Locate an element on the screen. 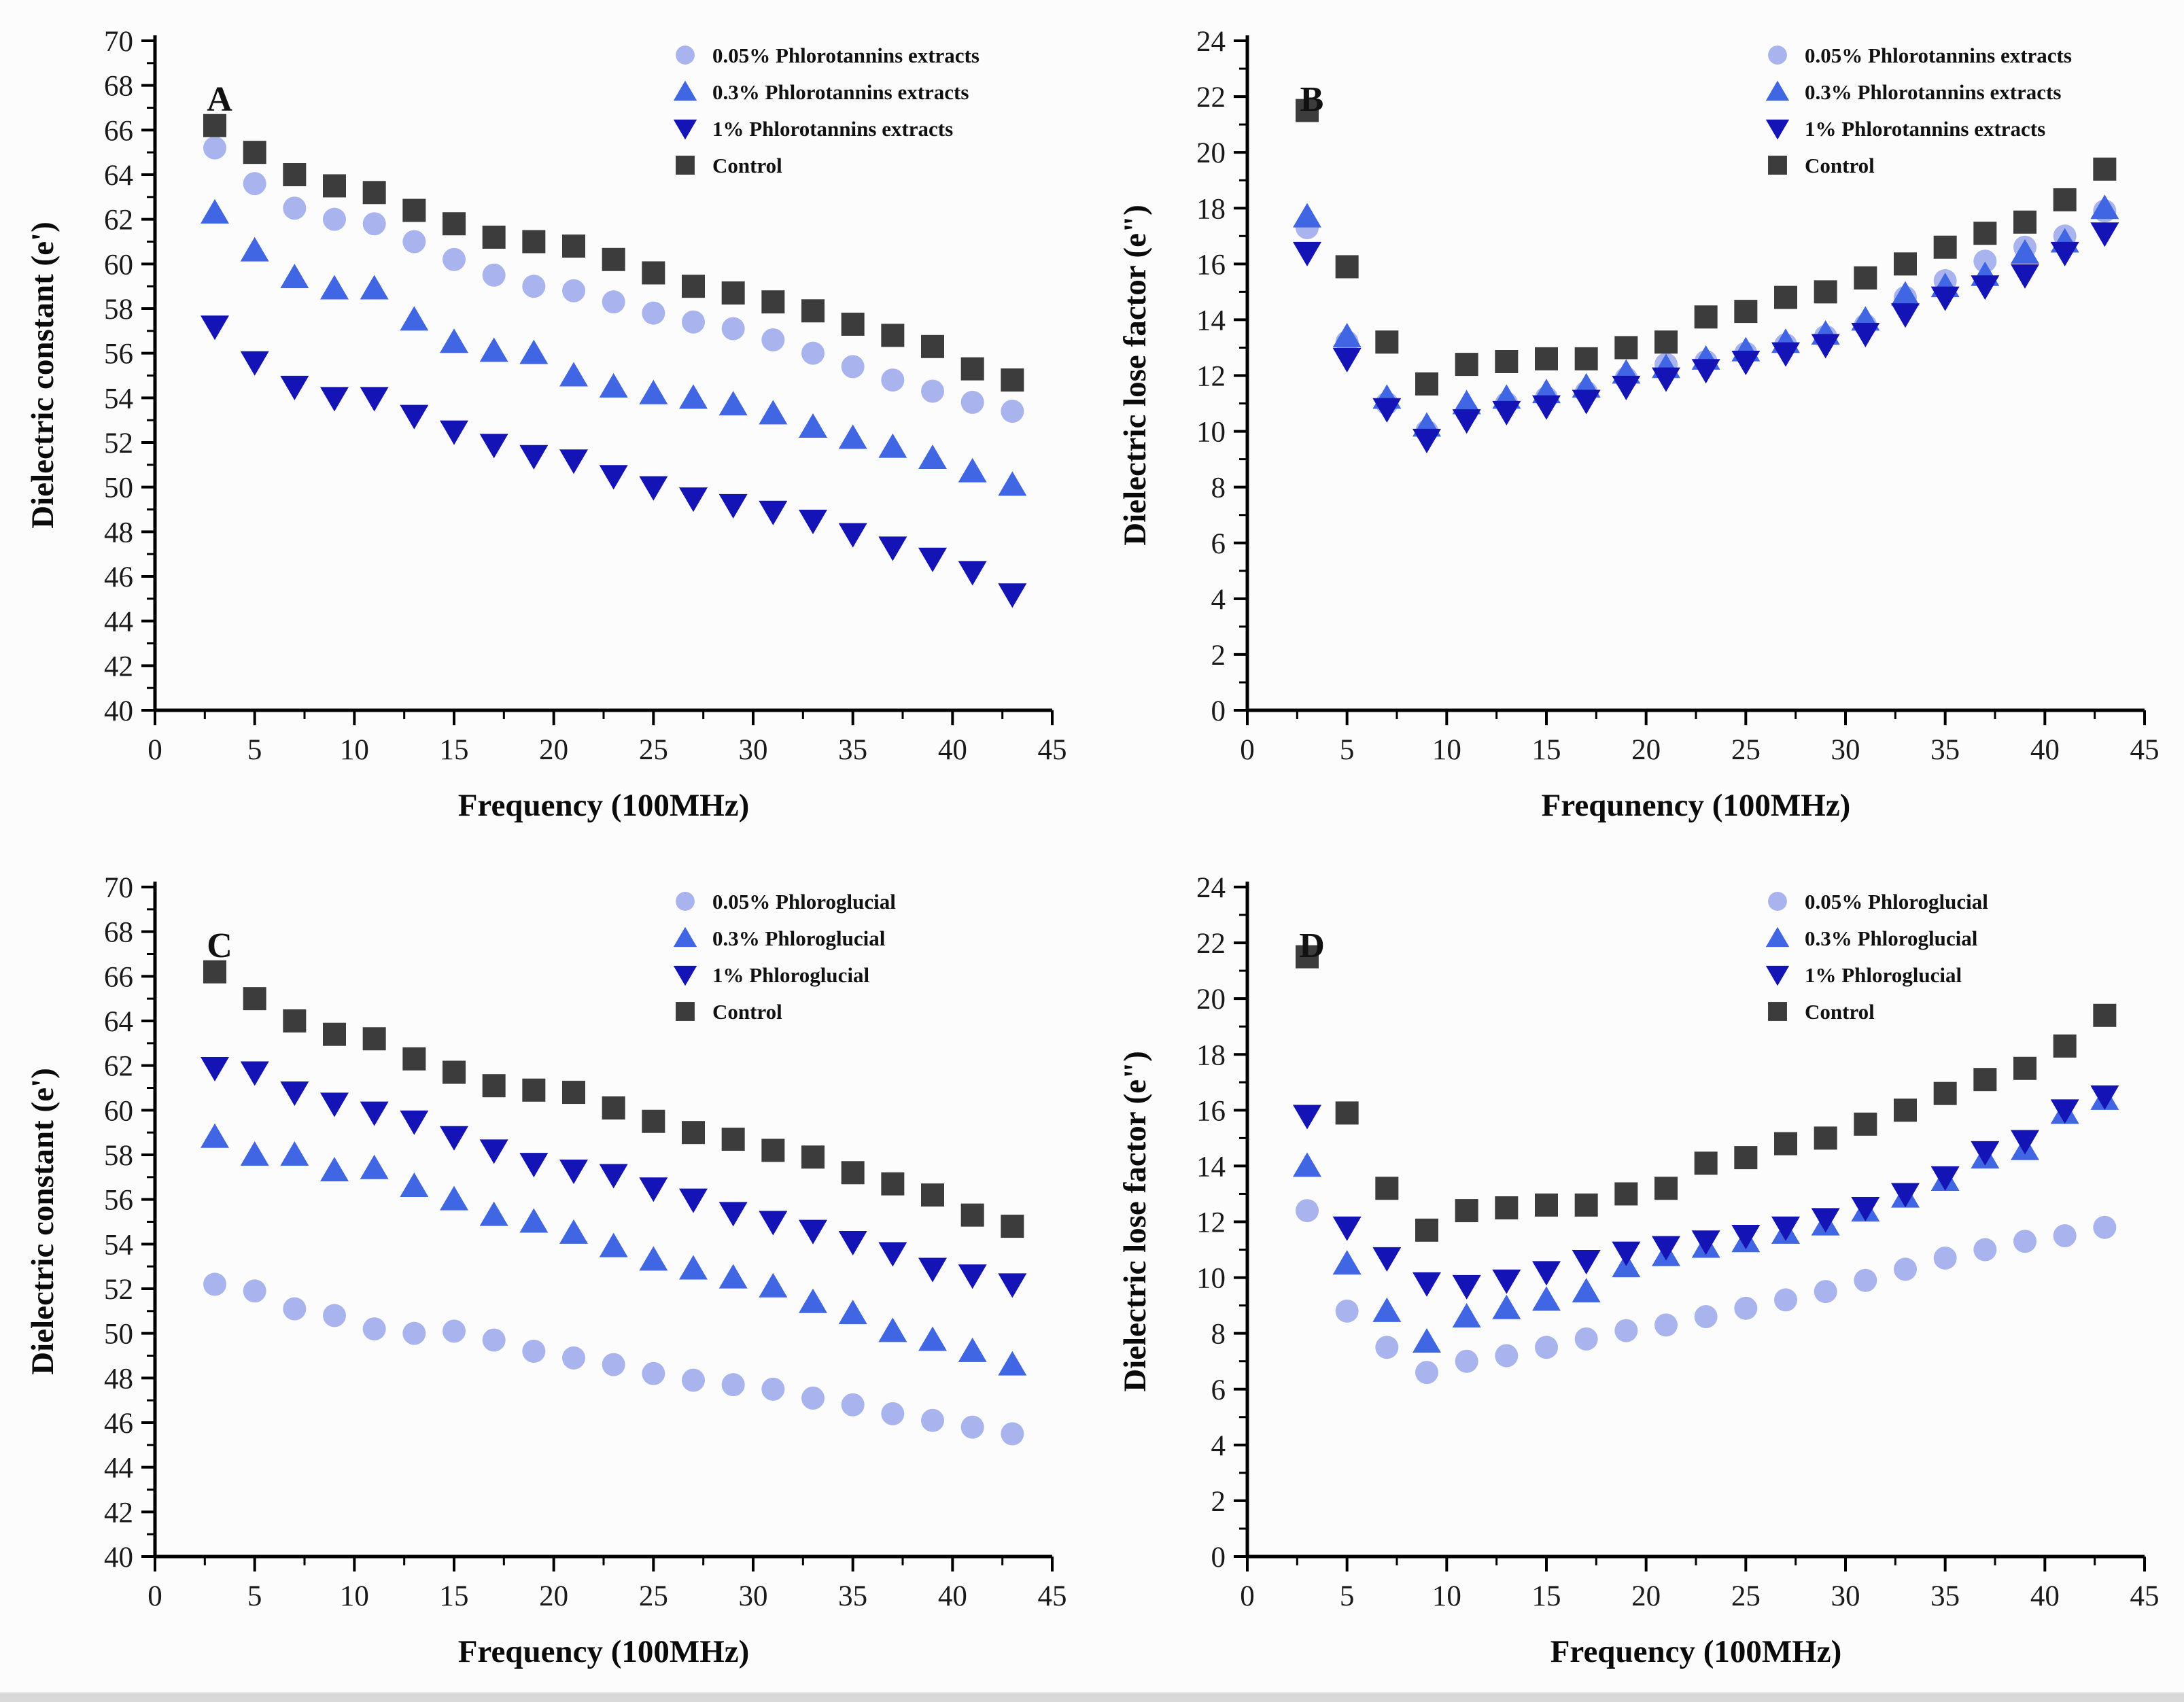  legend-item-label: 0.3% Phloroglucial is located at coordinates (1891, 938).